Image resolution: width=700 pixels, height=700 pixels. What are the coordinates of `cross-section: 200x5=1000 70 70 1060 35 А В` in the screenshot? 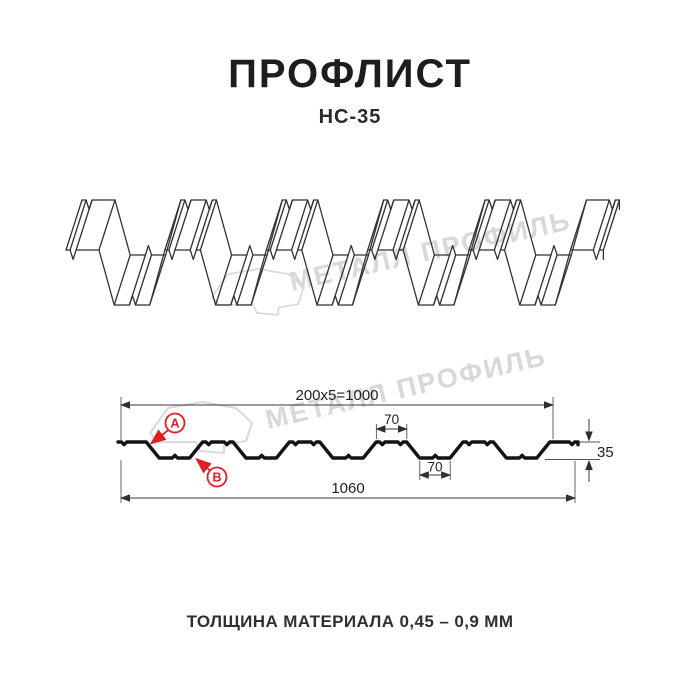 It's located at (365, 445).